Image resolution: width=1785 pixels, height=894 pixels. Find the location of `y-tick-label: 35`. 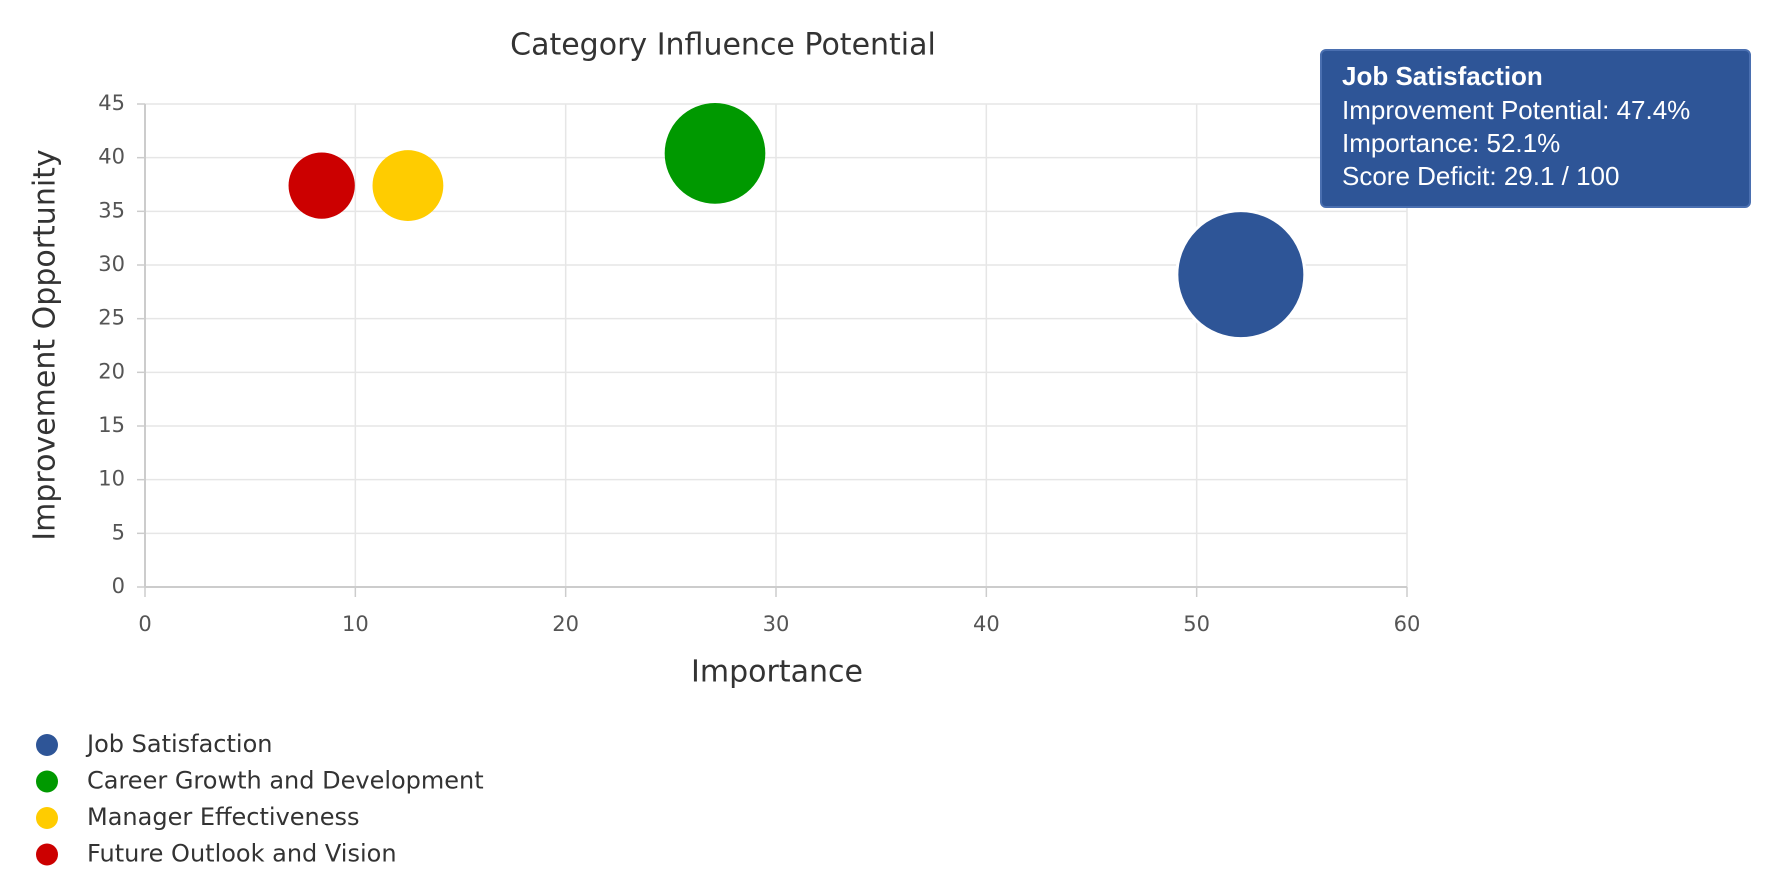

y-tick-label: 35 is located at coordinates (111, 210).